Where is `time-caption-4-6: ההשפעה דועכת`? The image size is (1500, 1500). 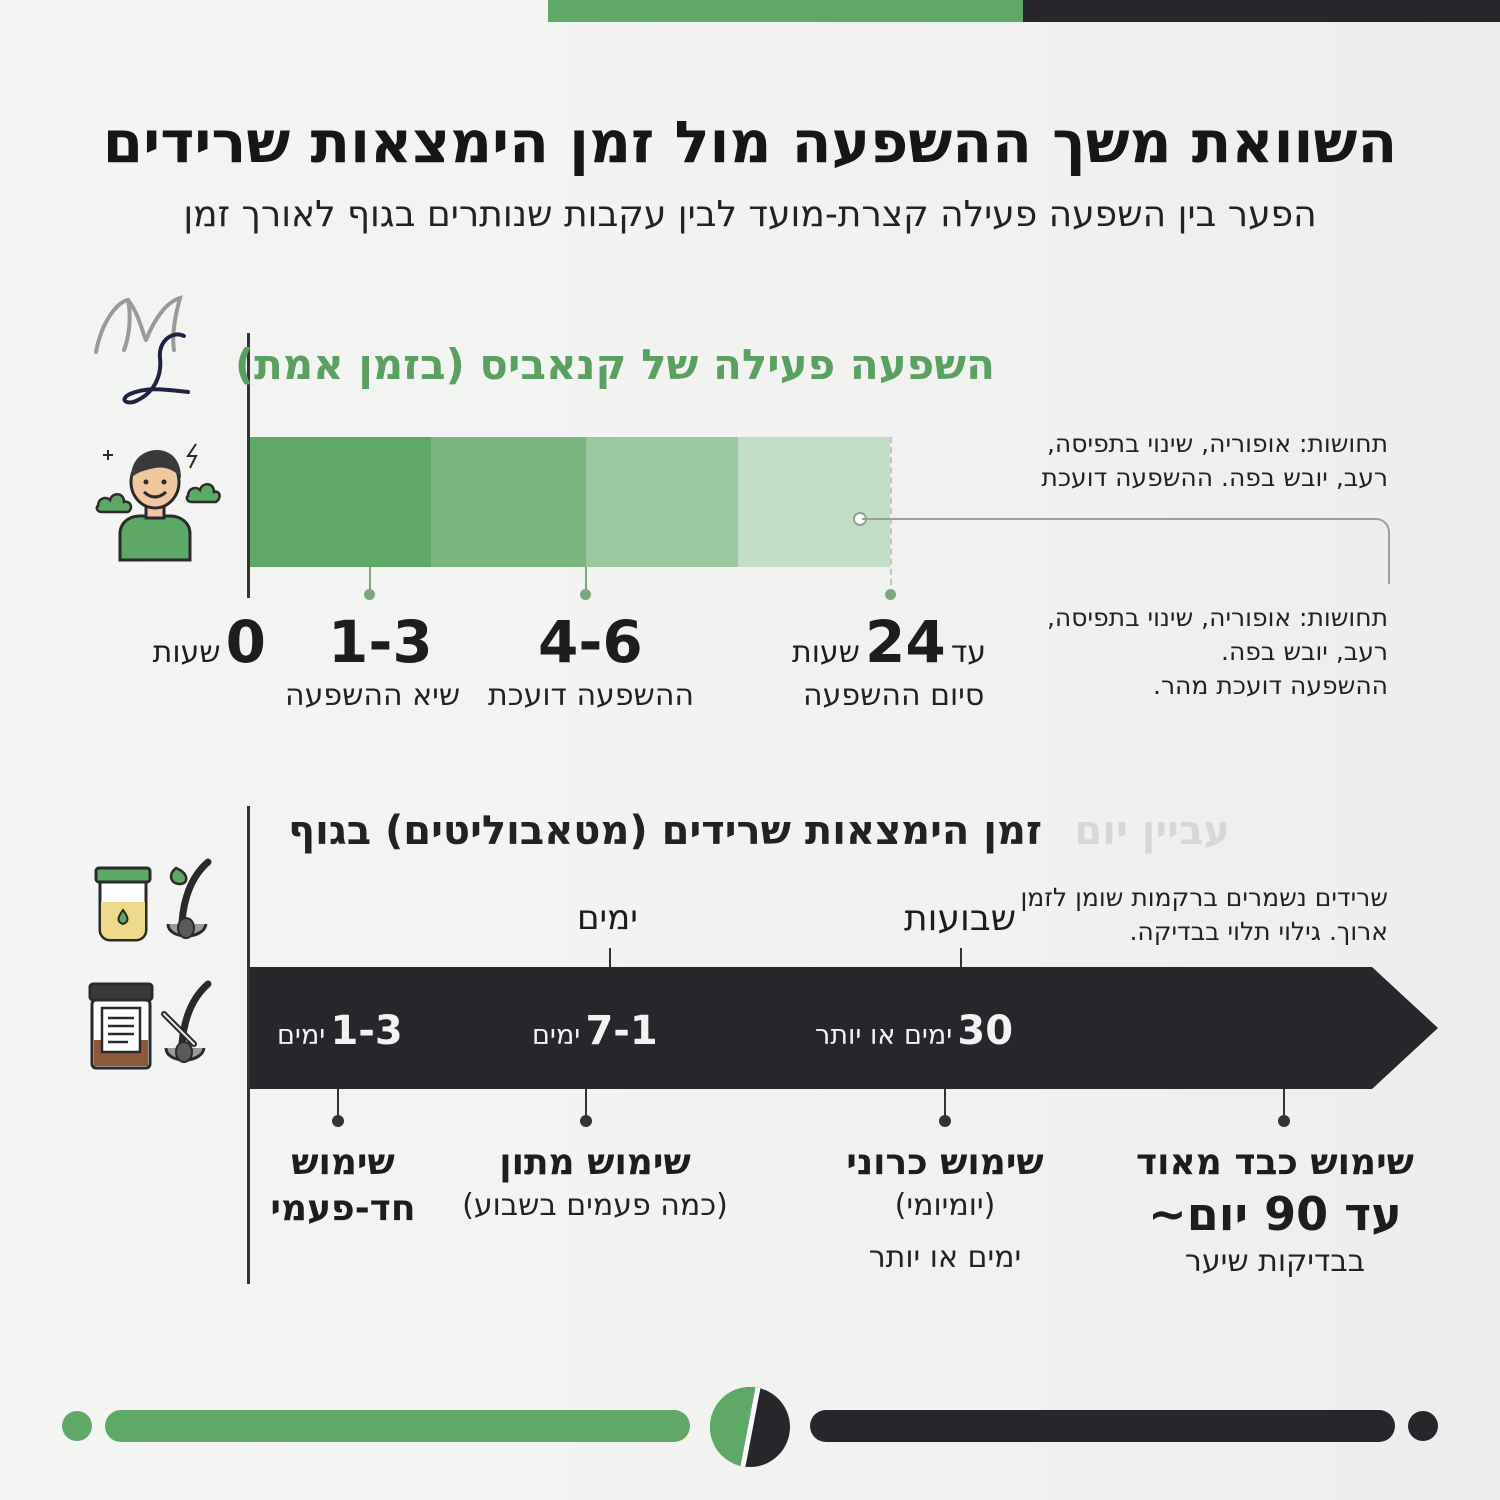
time-caption-4-6: ההשפעה דועכת is located at coordinates (591, 695).